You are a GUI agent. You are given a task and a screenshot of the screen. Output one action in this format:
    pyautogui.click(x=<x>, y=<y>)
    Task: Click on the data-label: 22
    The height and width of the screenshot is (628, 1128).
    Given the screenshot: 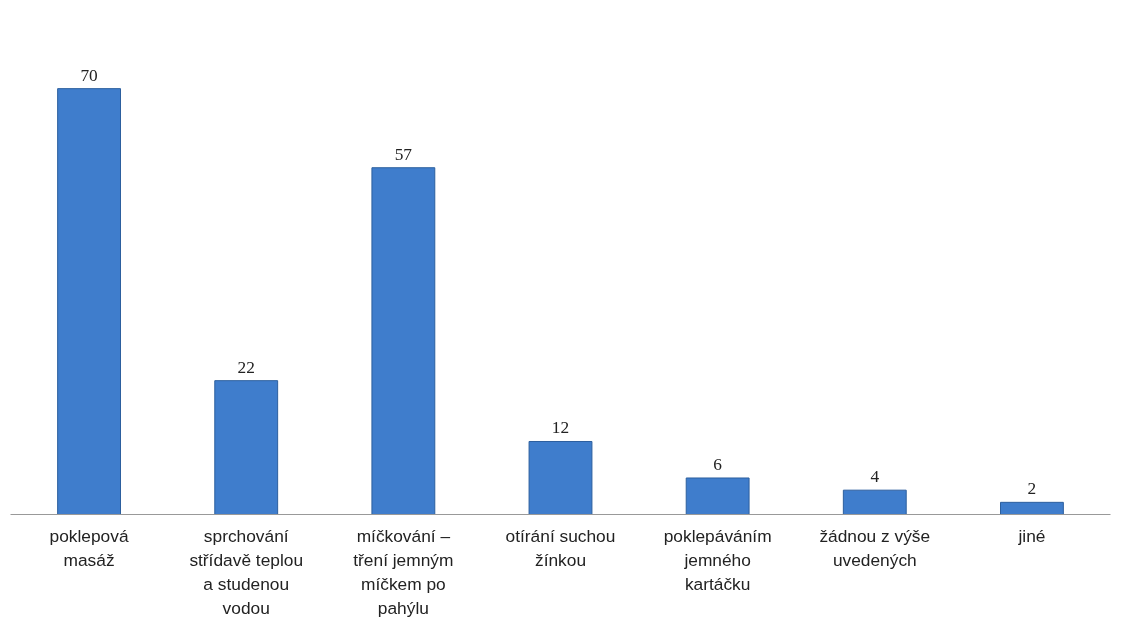 What is the action you would take?
    pyautogui.click(x=246, y=367)
    